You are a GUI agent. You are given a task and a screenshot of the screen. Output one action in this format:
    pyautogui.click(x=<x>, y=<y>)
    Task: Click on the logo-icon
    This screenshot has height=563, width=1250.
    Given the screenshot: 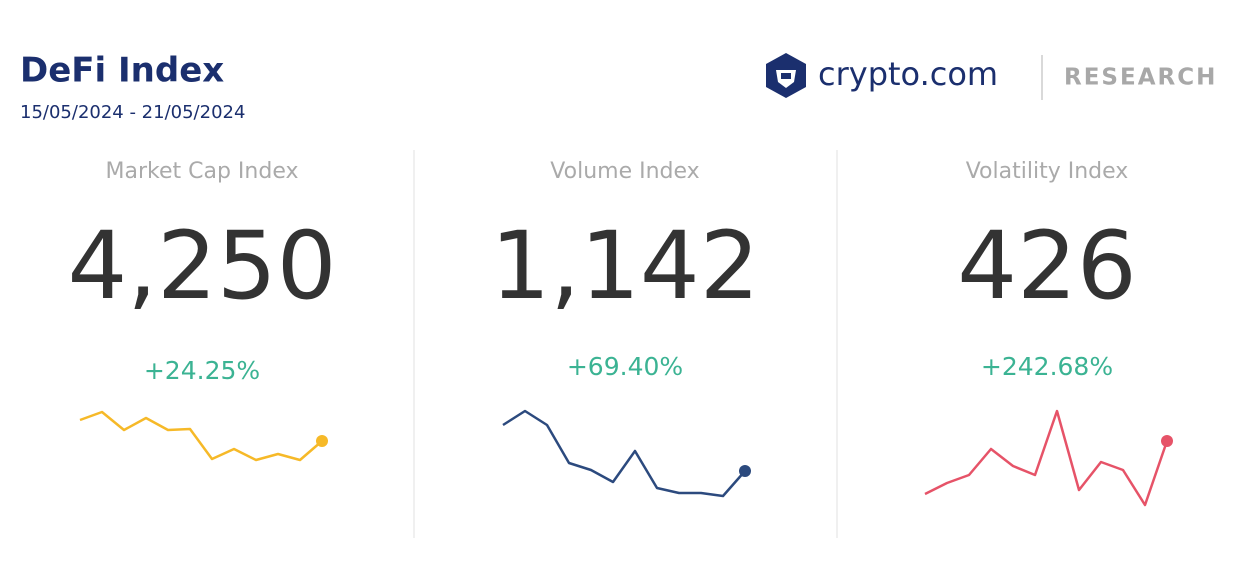 What is the action you would take?
    pyautogui.click(x=786, y=75)
    